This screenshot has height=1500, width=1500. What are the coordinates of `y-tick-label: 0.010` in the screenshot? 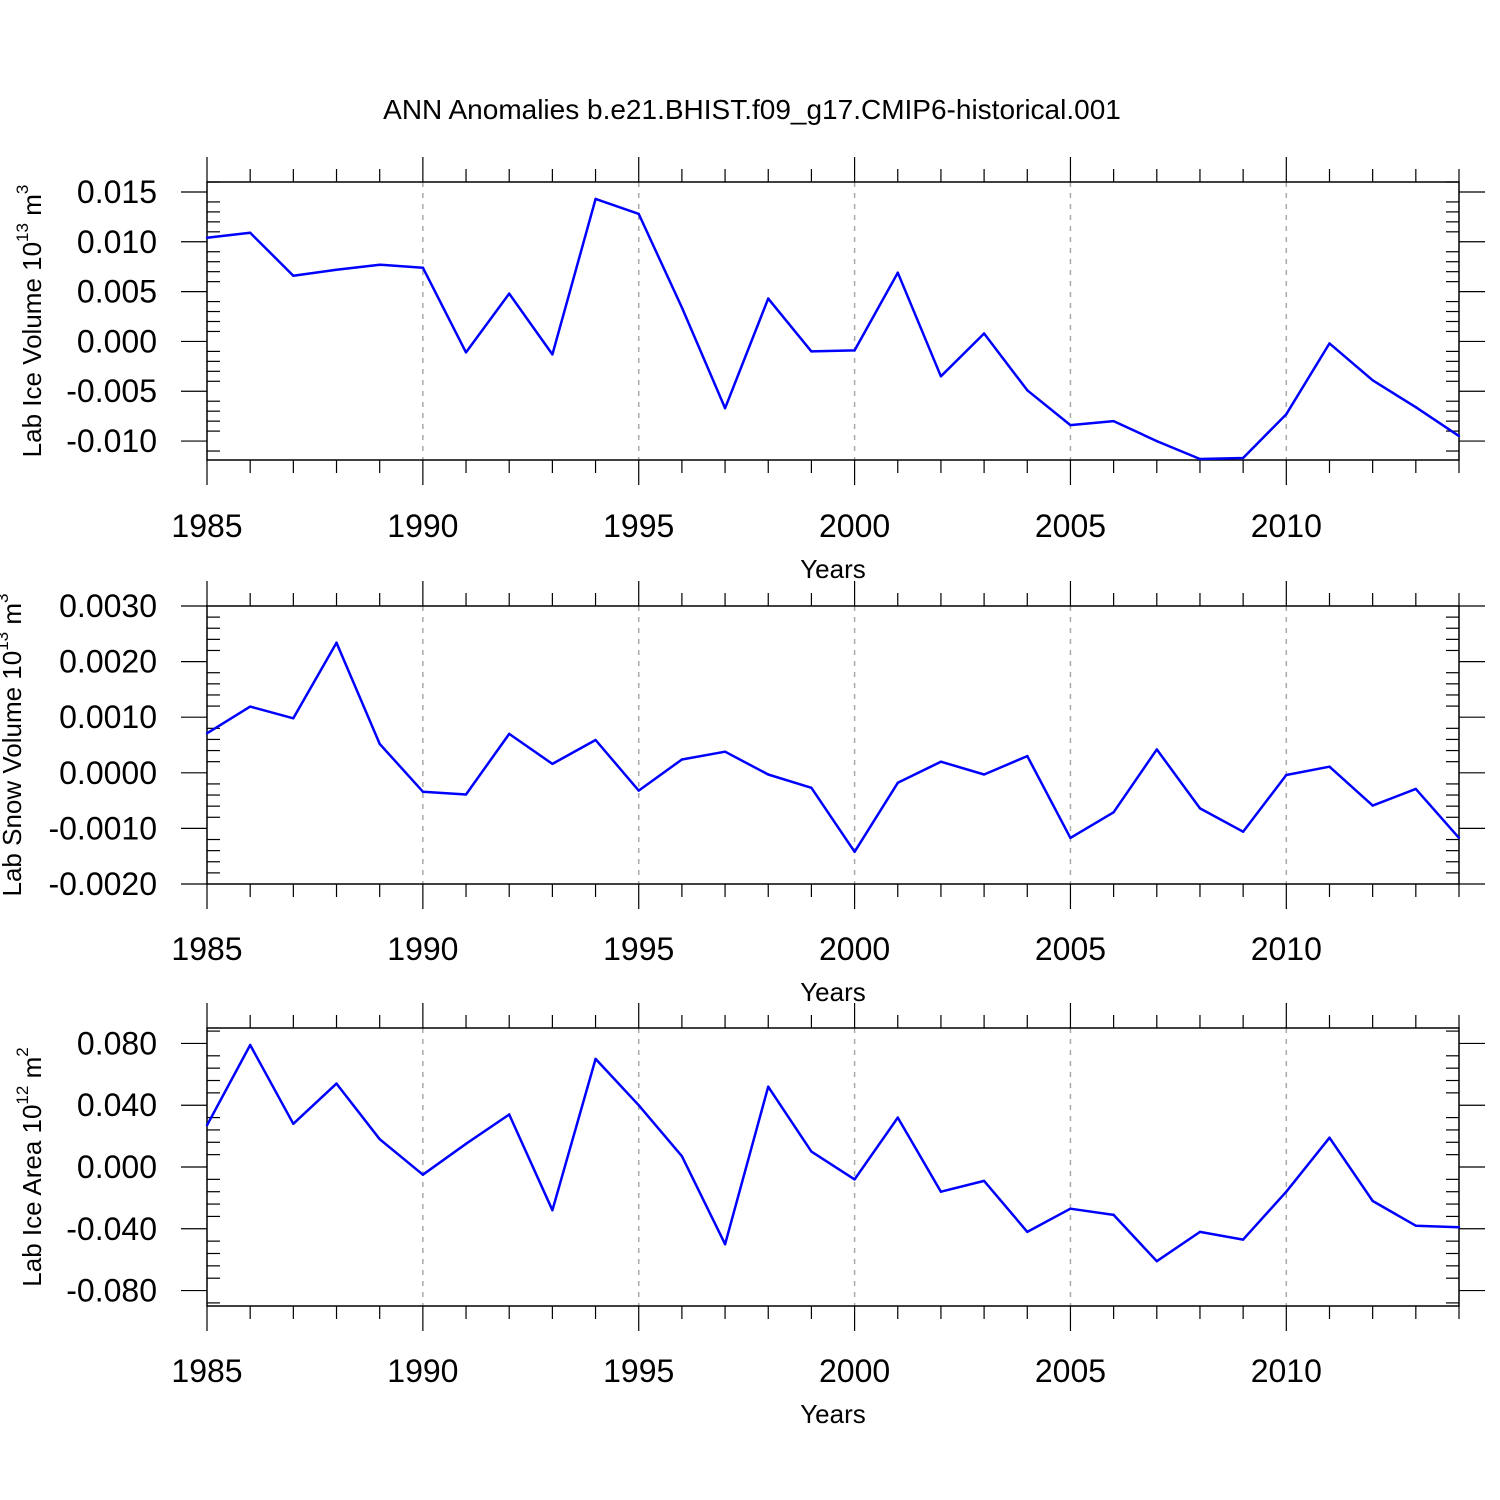 It's located at (117, 242).